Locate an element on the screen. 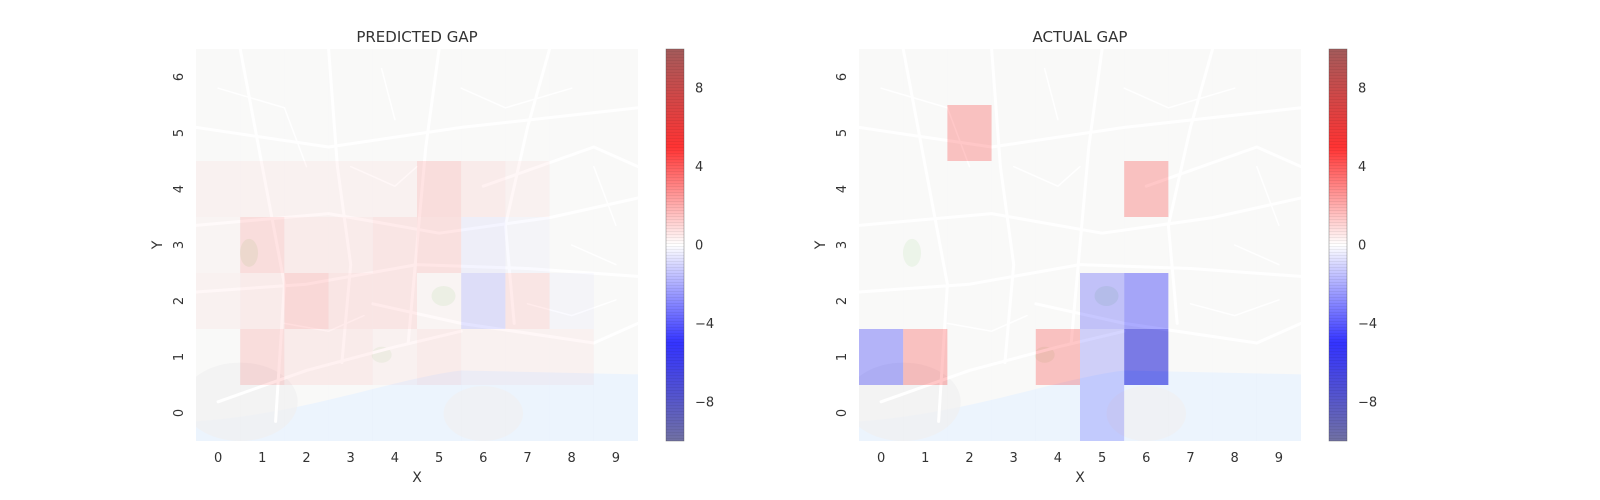 The width and height of the screenshot is (1600, 500). colorbar-tick-label: 8 is located at coordinates (699, 89).